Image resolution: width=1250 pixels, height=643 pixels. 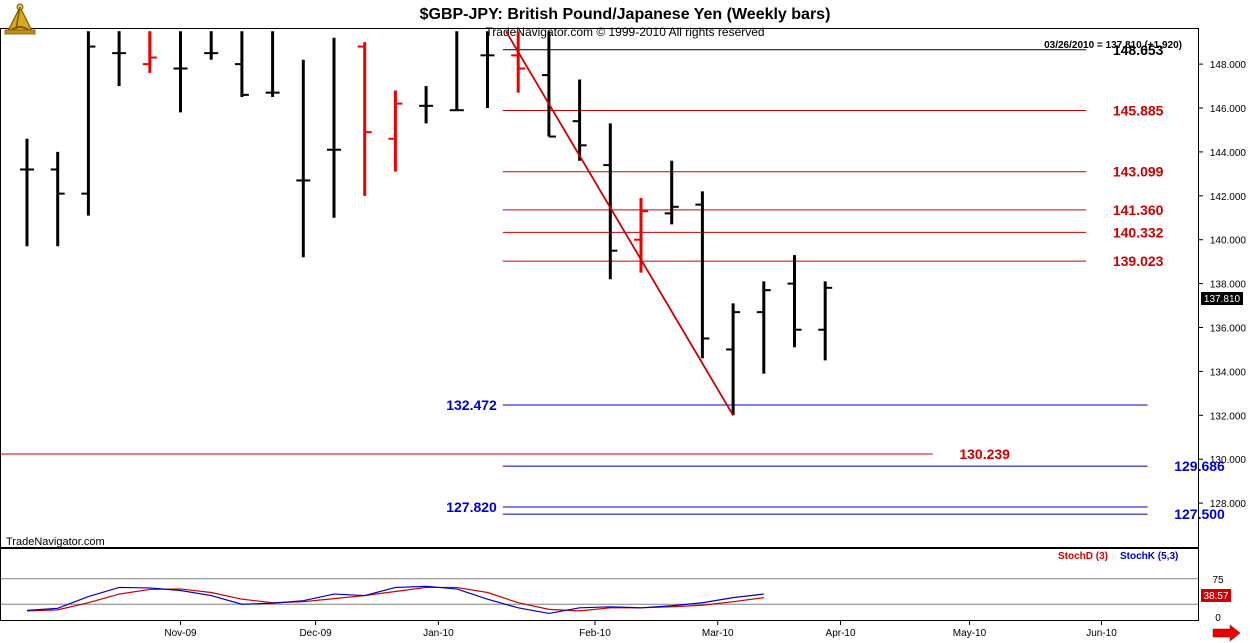 I want to click on stoch-k-label: StochK (5,3), so click(x=1149, y=556).